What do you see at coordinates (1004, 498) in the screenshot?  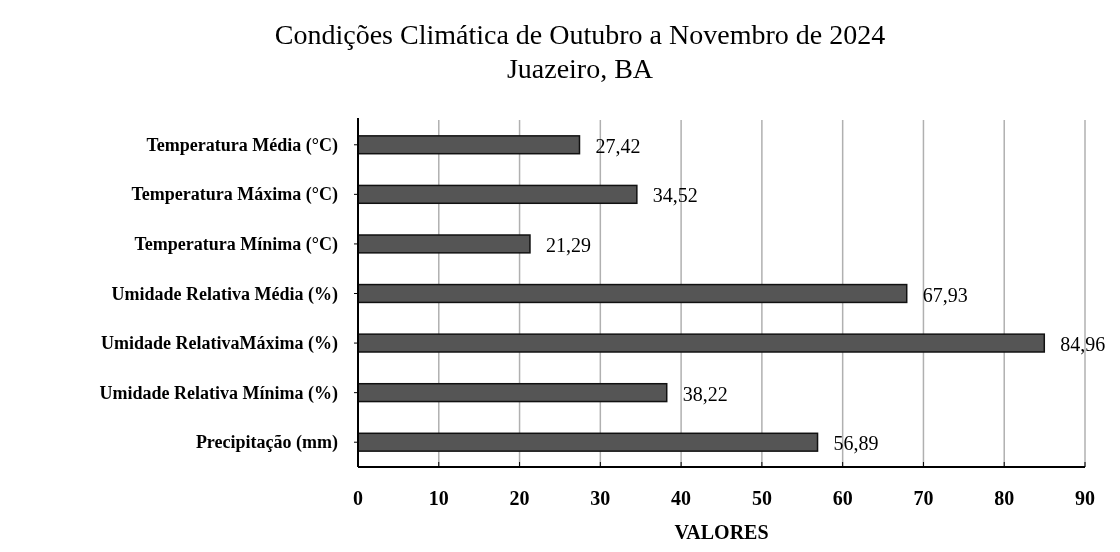 I see `x-tick-label: 80` at bounding box center [1004, 498].